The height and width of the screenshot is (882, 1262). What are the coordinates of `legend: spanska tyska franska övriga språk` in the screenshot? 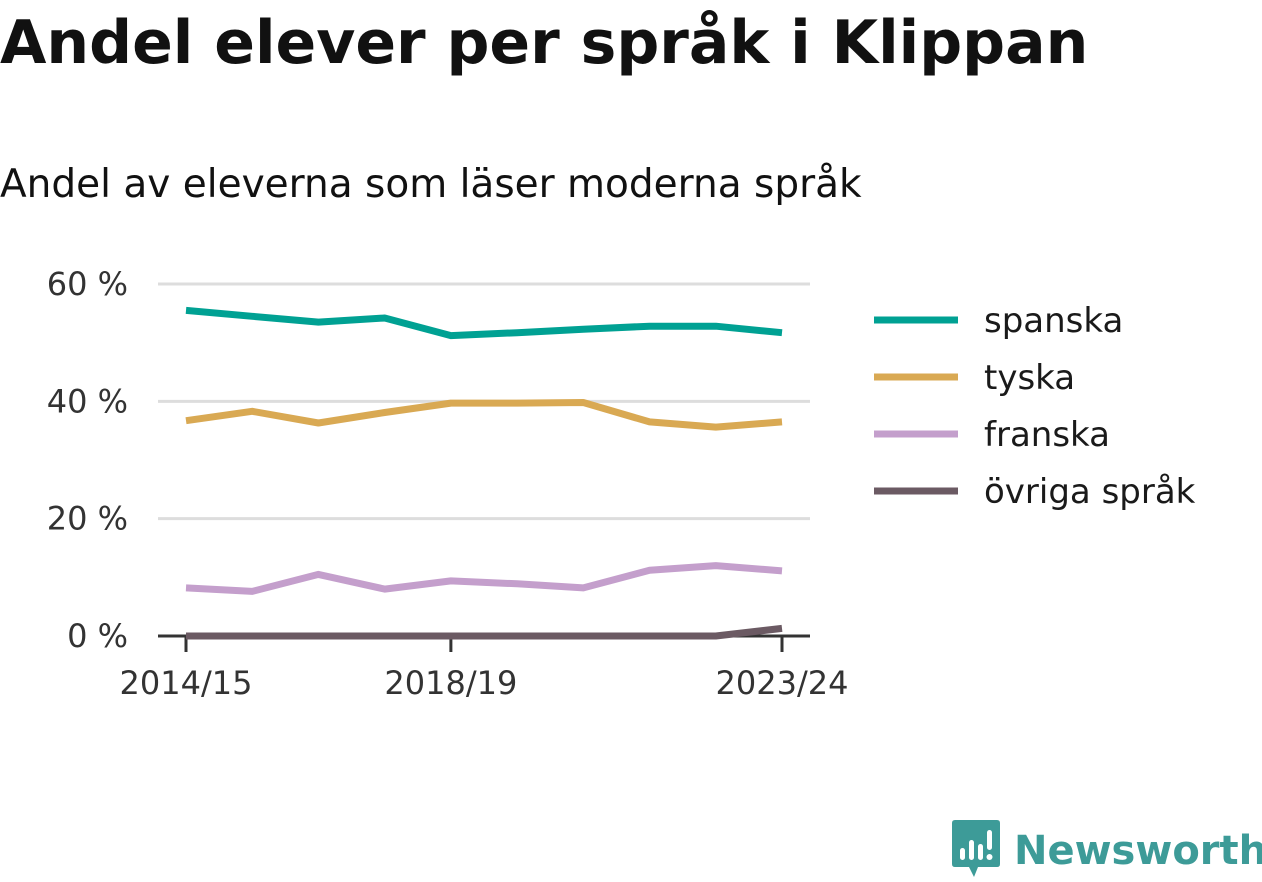 It's located at (1035, 406).